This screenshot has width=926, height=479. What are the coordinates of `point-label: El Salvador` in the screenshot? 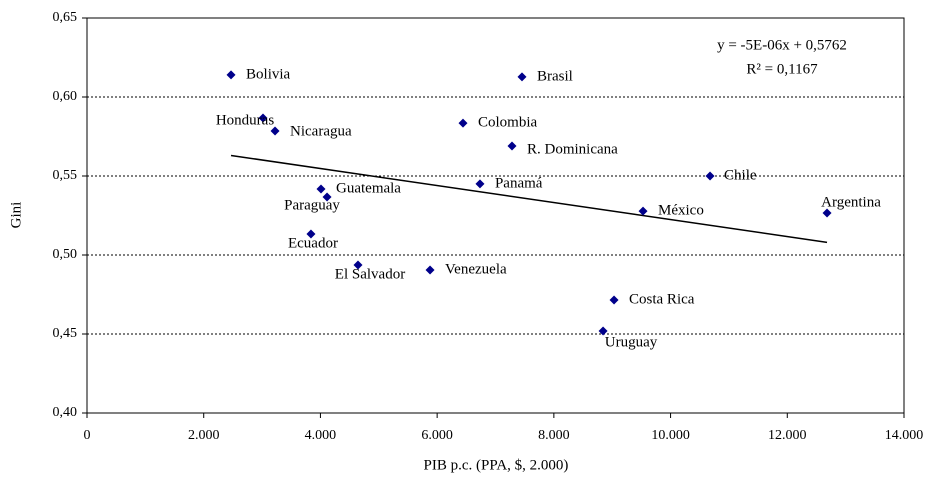 It's located at (370, 274).